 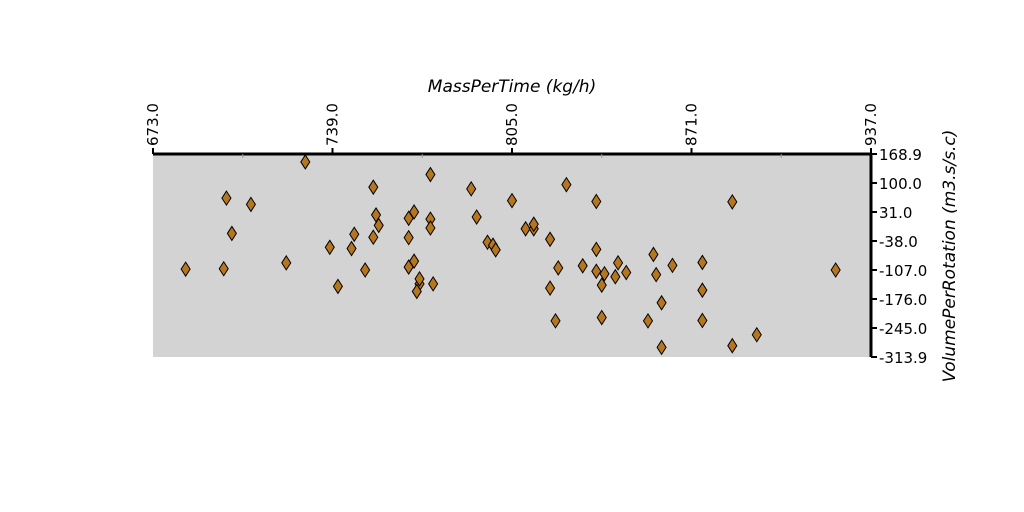 What do you see at coordinates (512, 124) in the screenshot?
I see `x-tick-label: 805.0` at bounding box center [512, 124].